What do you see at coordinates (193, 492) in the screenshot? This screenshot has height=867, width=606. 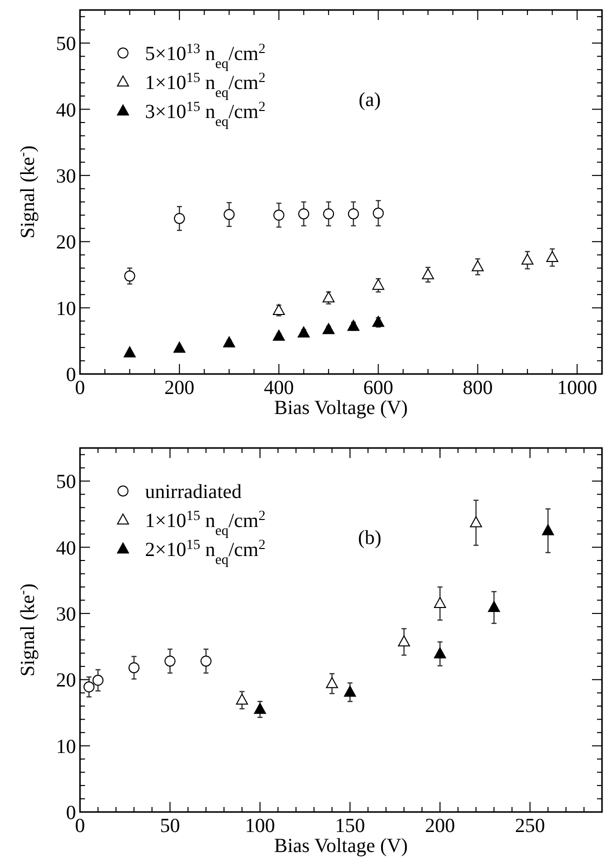 I see `legend-label: unirradiated` at bounding box center [193, 492].